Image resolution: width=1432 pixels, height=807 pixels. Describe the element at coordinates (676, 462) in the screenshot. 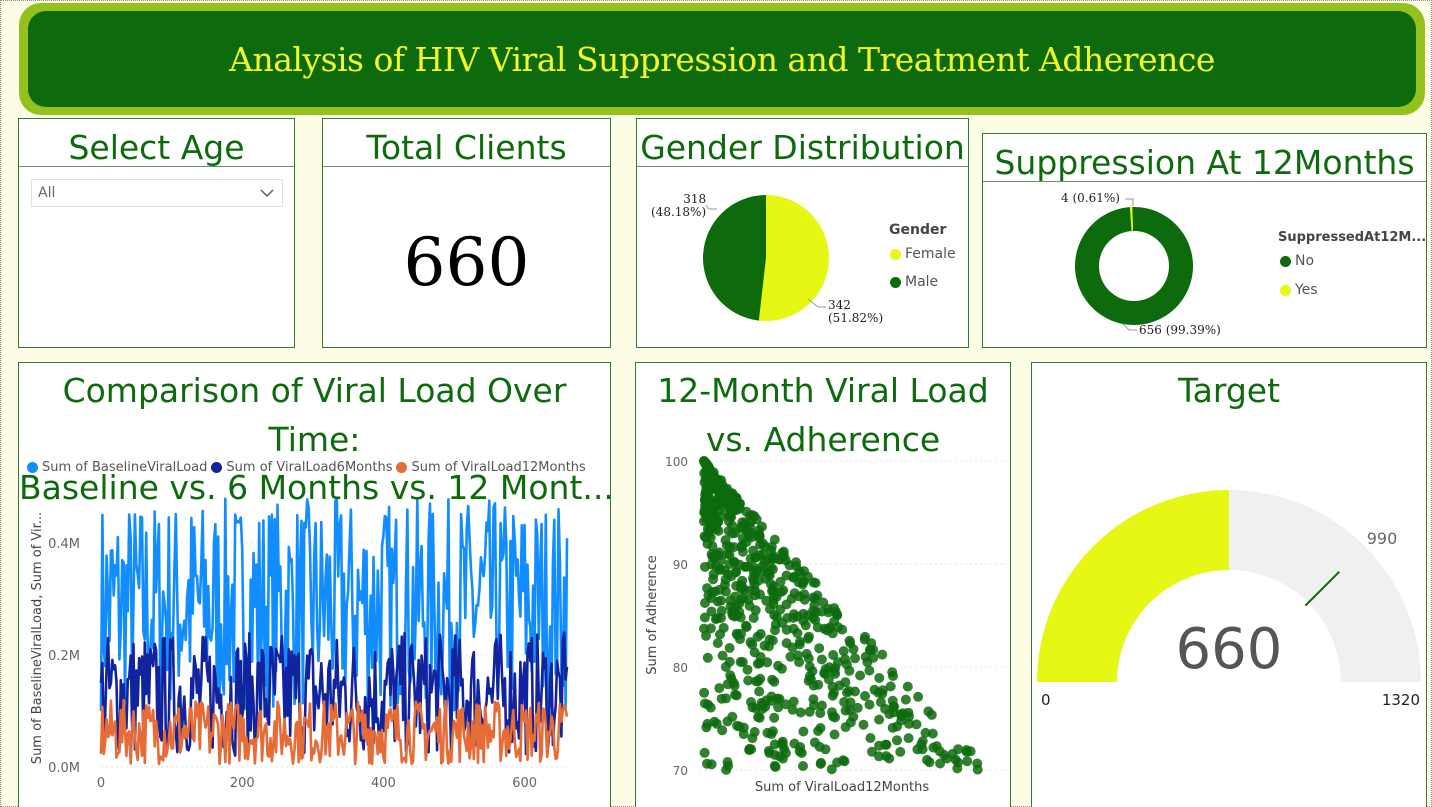

I see `y-tick-label: 100` at that location.